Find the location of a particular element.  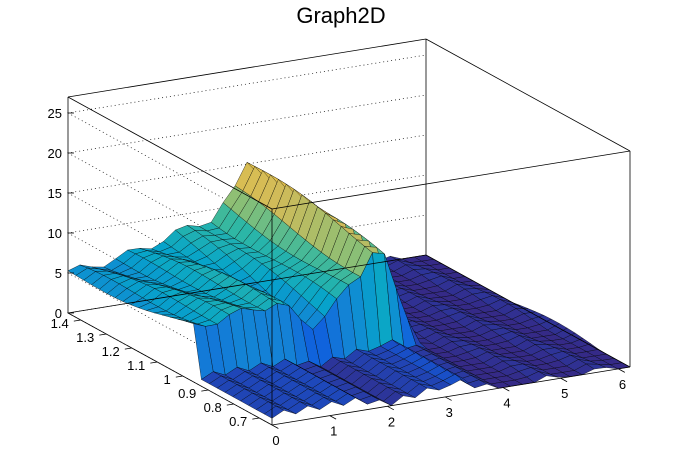

x-tick-label: 3 is located at coordinates (449, 412).